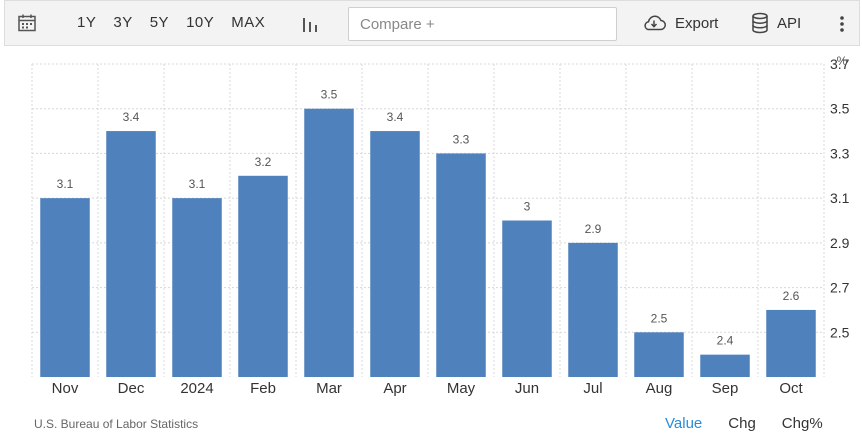 This screenshot has width=862, height=445. I want to click on bar-value-label: 3.2, so click(263, 162).